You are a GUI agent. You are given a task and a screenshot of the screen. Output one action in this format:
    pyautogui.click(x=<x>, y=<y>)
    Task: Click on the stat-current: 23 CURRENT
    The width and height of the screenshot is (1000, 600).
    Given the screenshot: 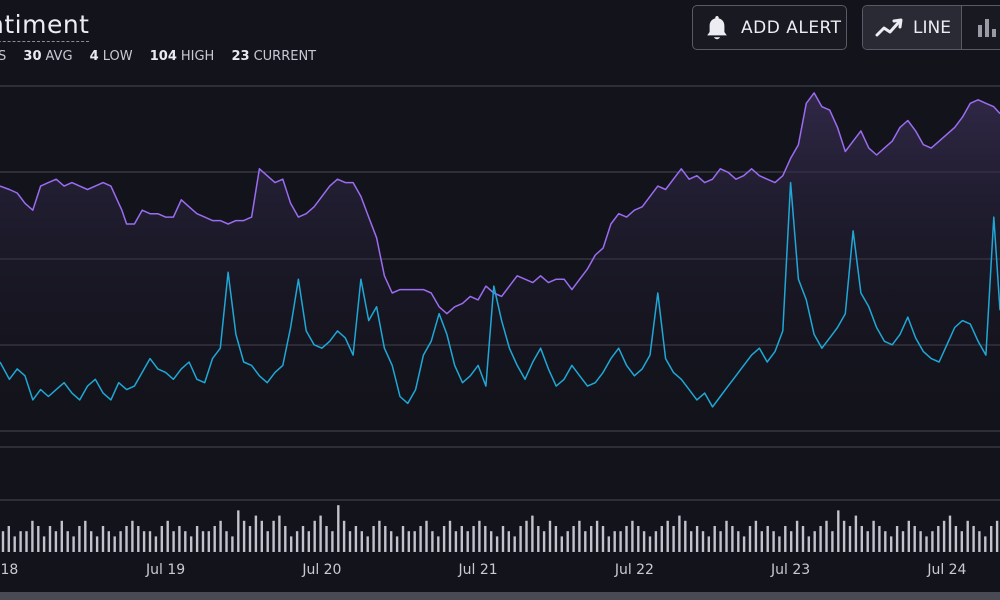 What is the action you would take?
    pyautogui.click(x=274, y=56)
    